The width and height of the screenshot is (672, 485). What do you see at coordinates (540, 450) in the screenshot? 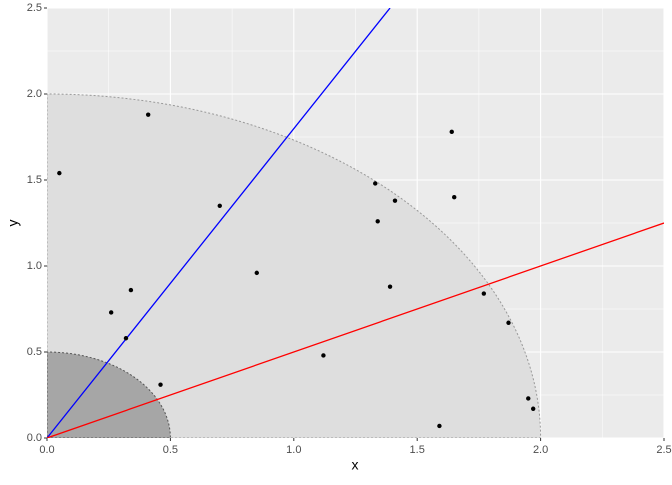
I see `x-tick-label: 2.0` at bounding box center [540, 450].